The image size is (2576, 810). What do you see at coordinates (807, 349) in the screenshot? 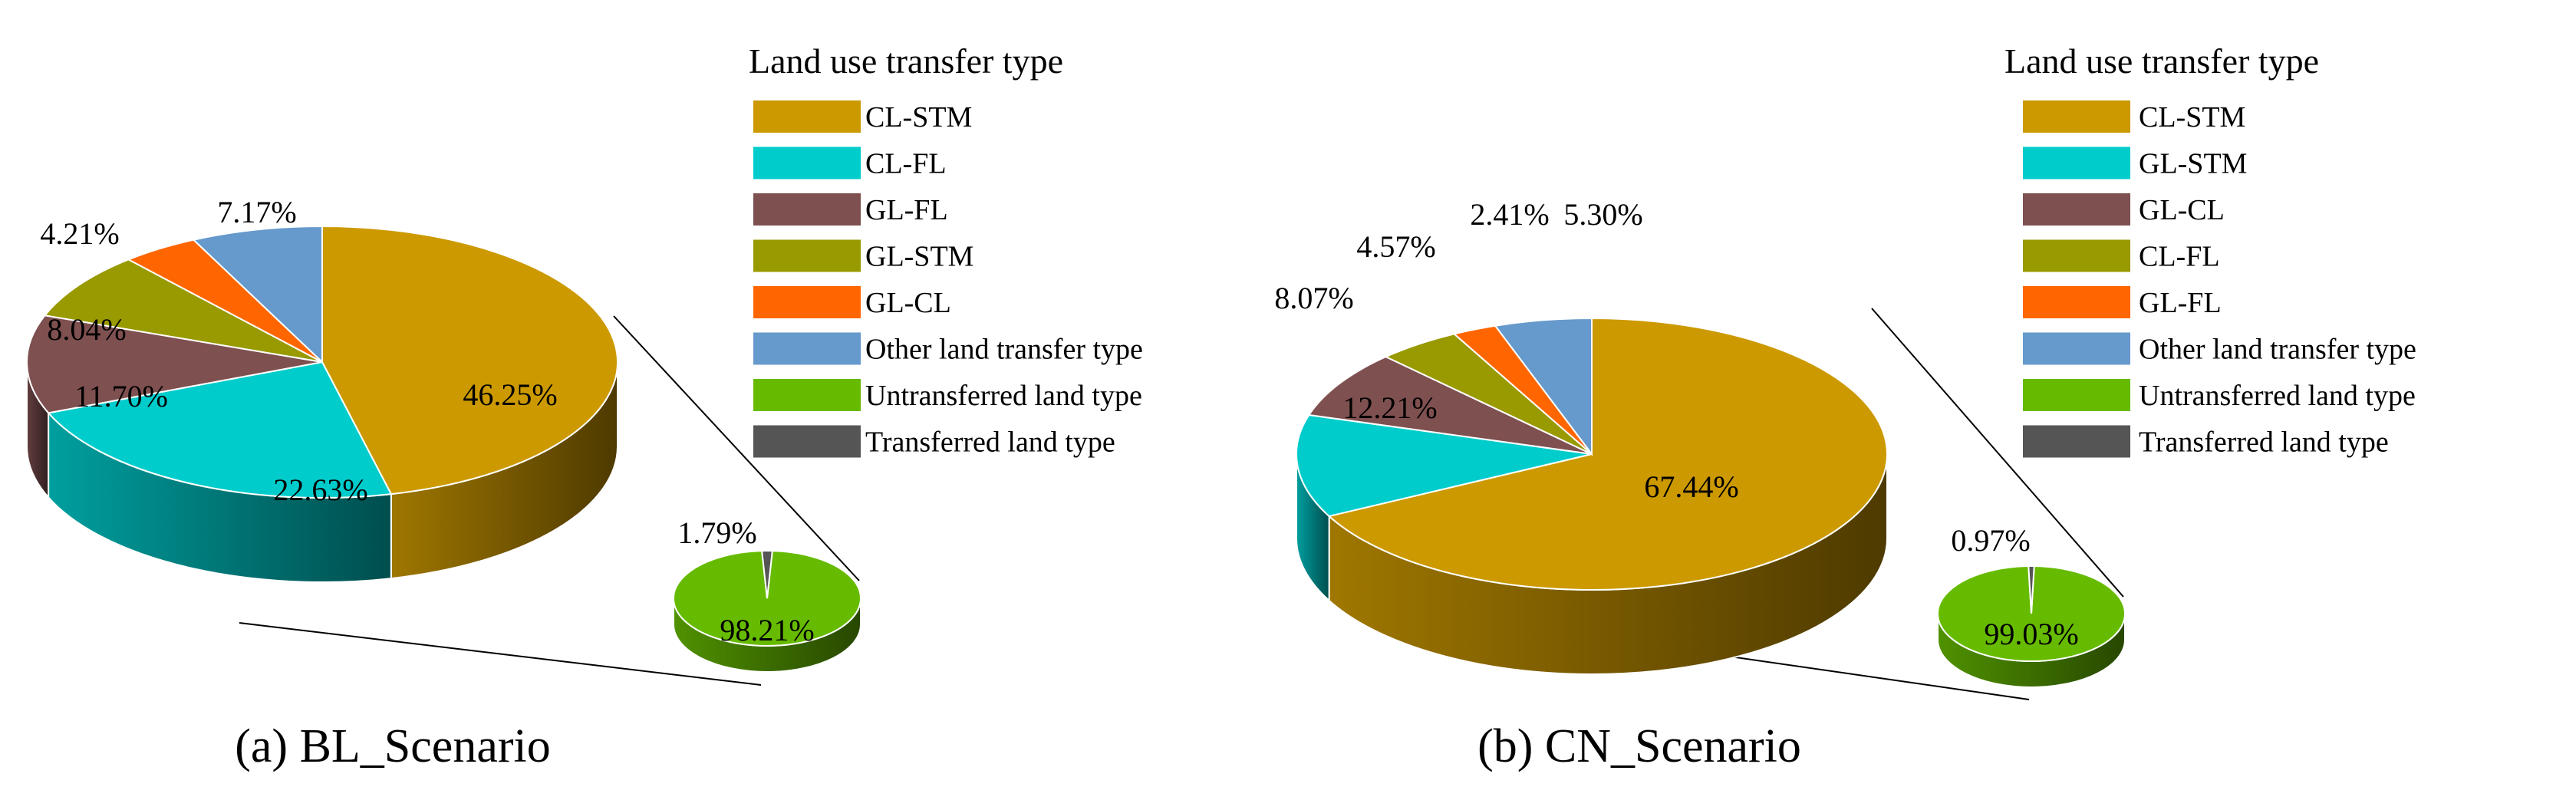
I see `bl-legend-swatch-other-land-transfer-type` at bounding box center [807, 349].